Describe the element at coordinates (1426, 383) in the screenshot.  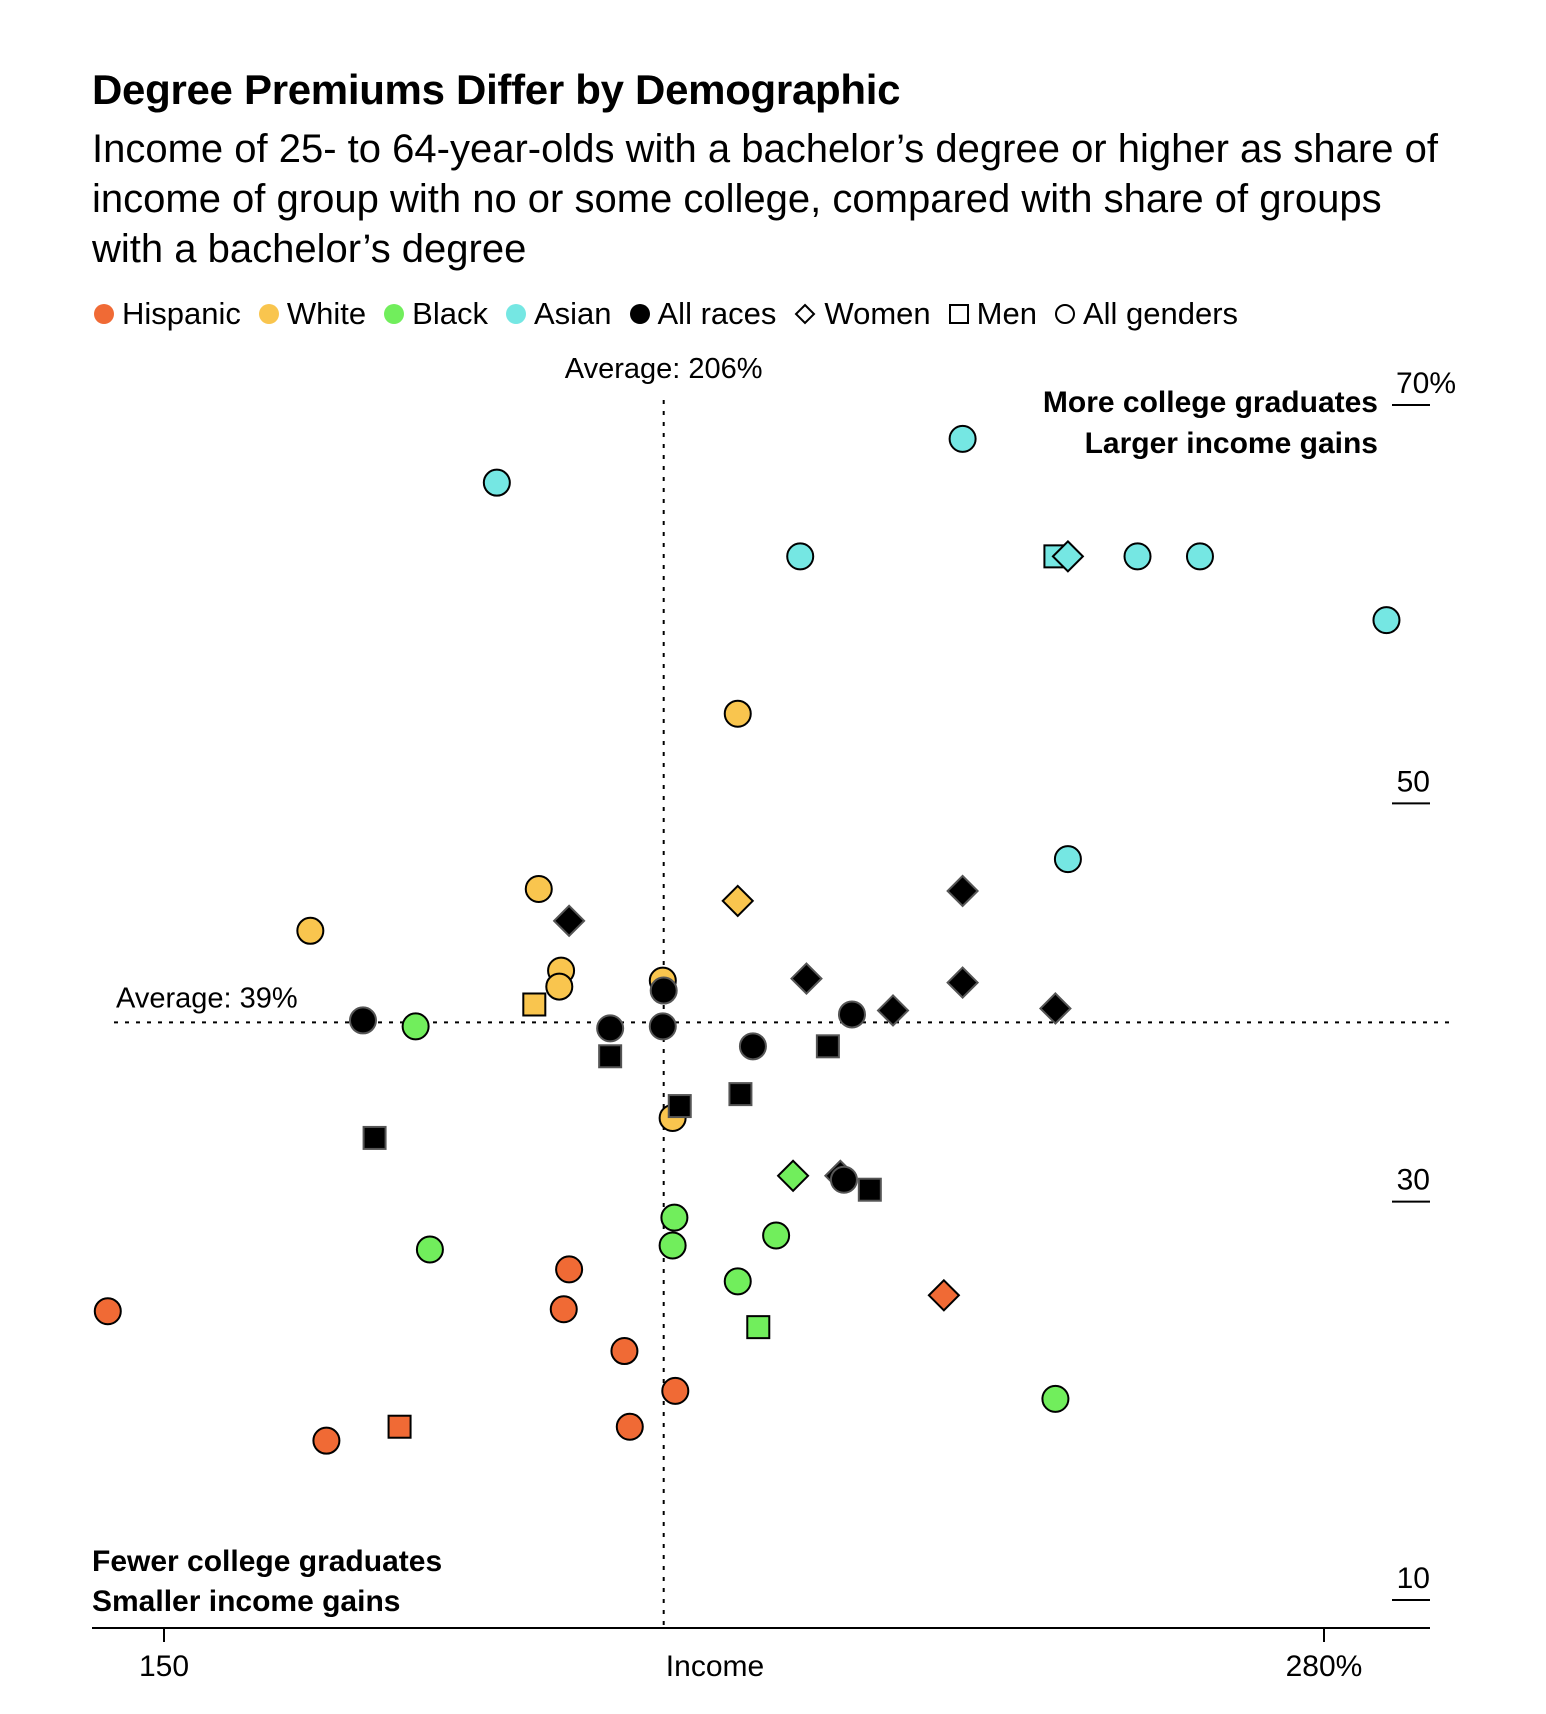
I see `y-tick-label: 70%` at that location.